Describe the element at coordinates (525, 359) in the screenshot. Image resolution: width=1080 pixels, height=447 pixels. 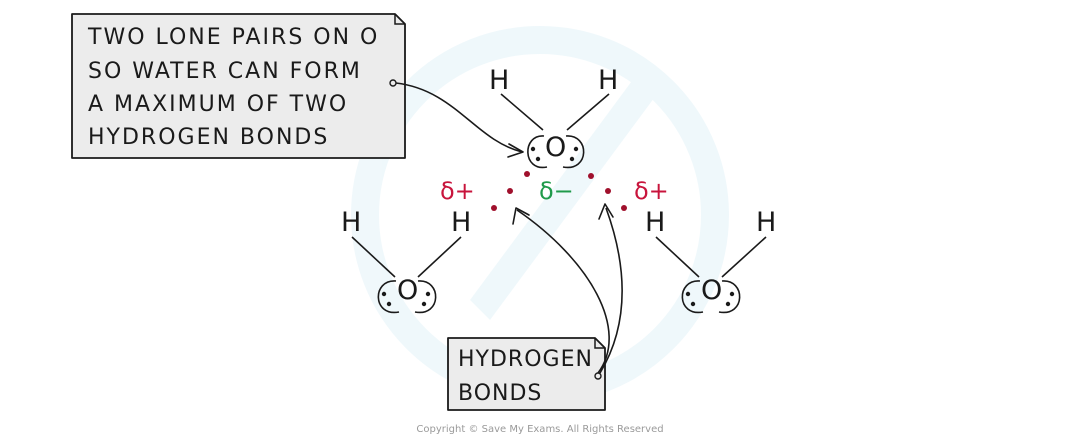
I see `hydrogen-bonds-text-line-1: HYDROGEN` at that location.